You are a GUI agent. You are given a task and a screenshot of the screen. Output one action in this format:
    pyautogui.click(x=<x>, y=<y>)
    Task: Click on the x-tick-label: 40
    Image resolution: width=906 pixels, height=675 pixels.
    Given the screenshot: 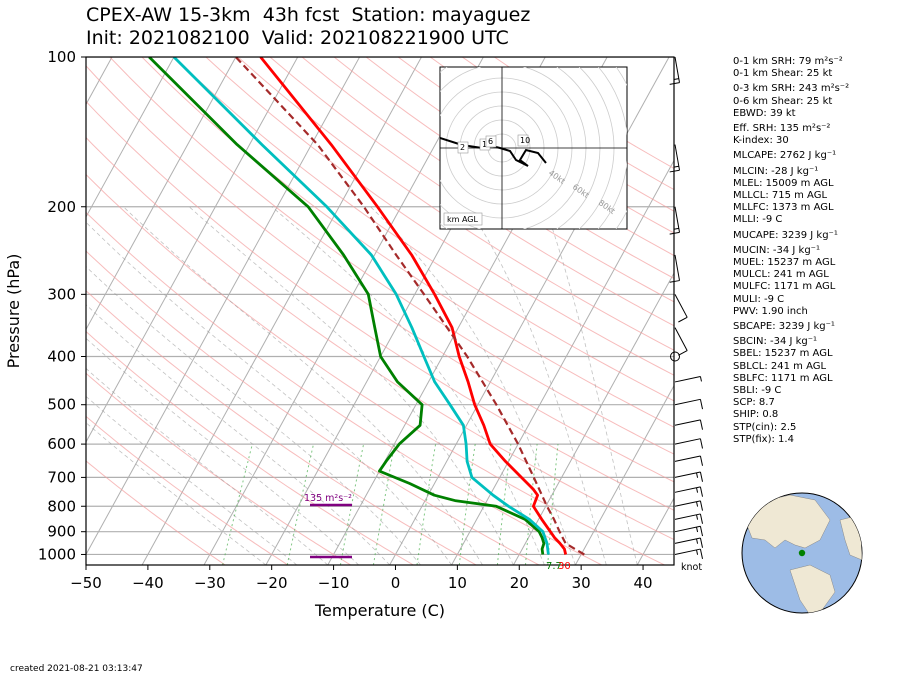 What is the action you would take?
    pyautogui.click(x=643, y=583)
    